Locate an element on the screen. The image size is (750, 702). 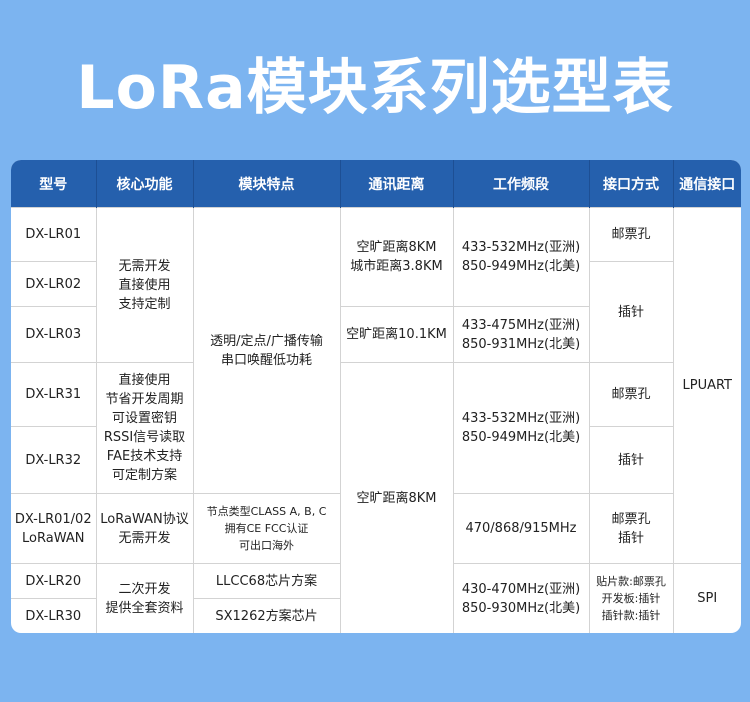
features-cell: 透明/定点/广播传输 串口唤醒低功耗 is located at coordinates (266, 350).